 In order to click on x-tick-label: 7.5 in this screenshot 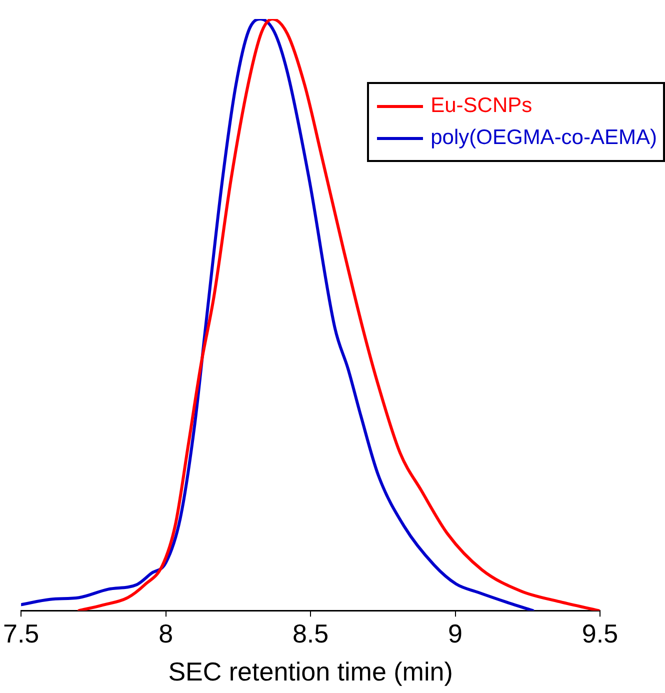, I will do `click(21, 633)`.